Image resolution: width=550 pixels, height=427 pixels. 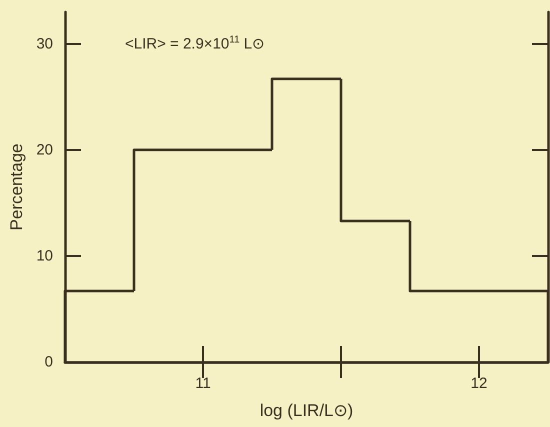 I want to click on y-axis-title: Percentage, so click(x=16, y=187).